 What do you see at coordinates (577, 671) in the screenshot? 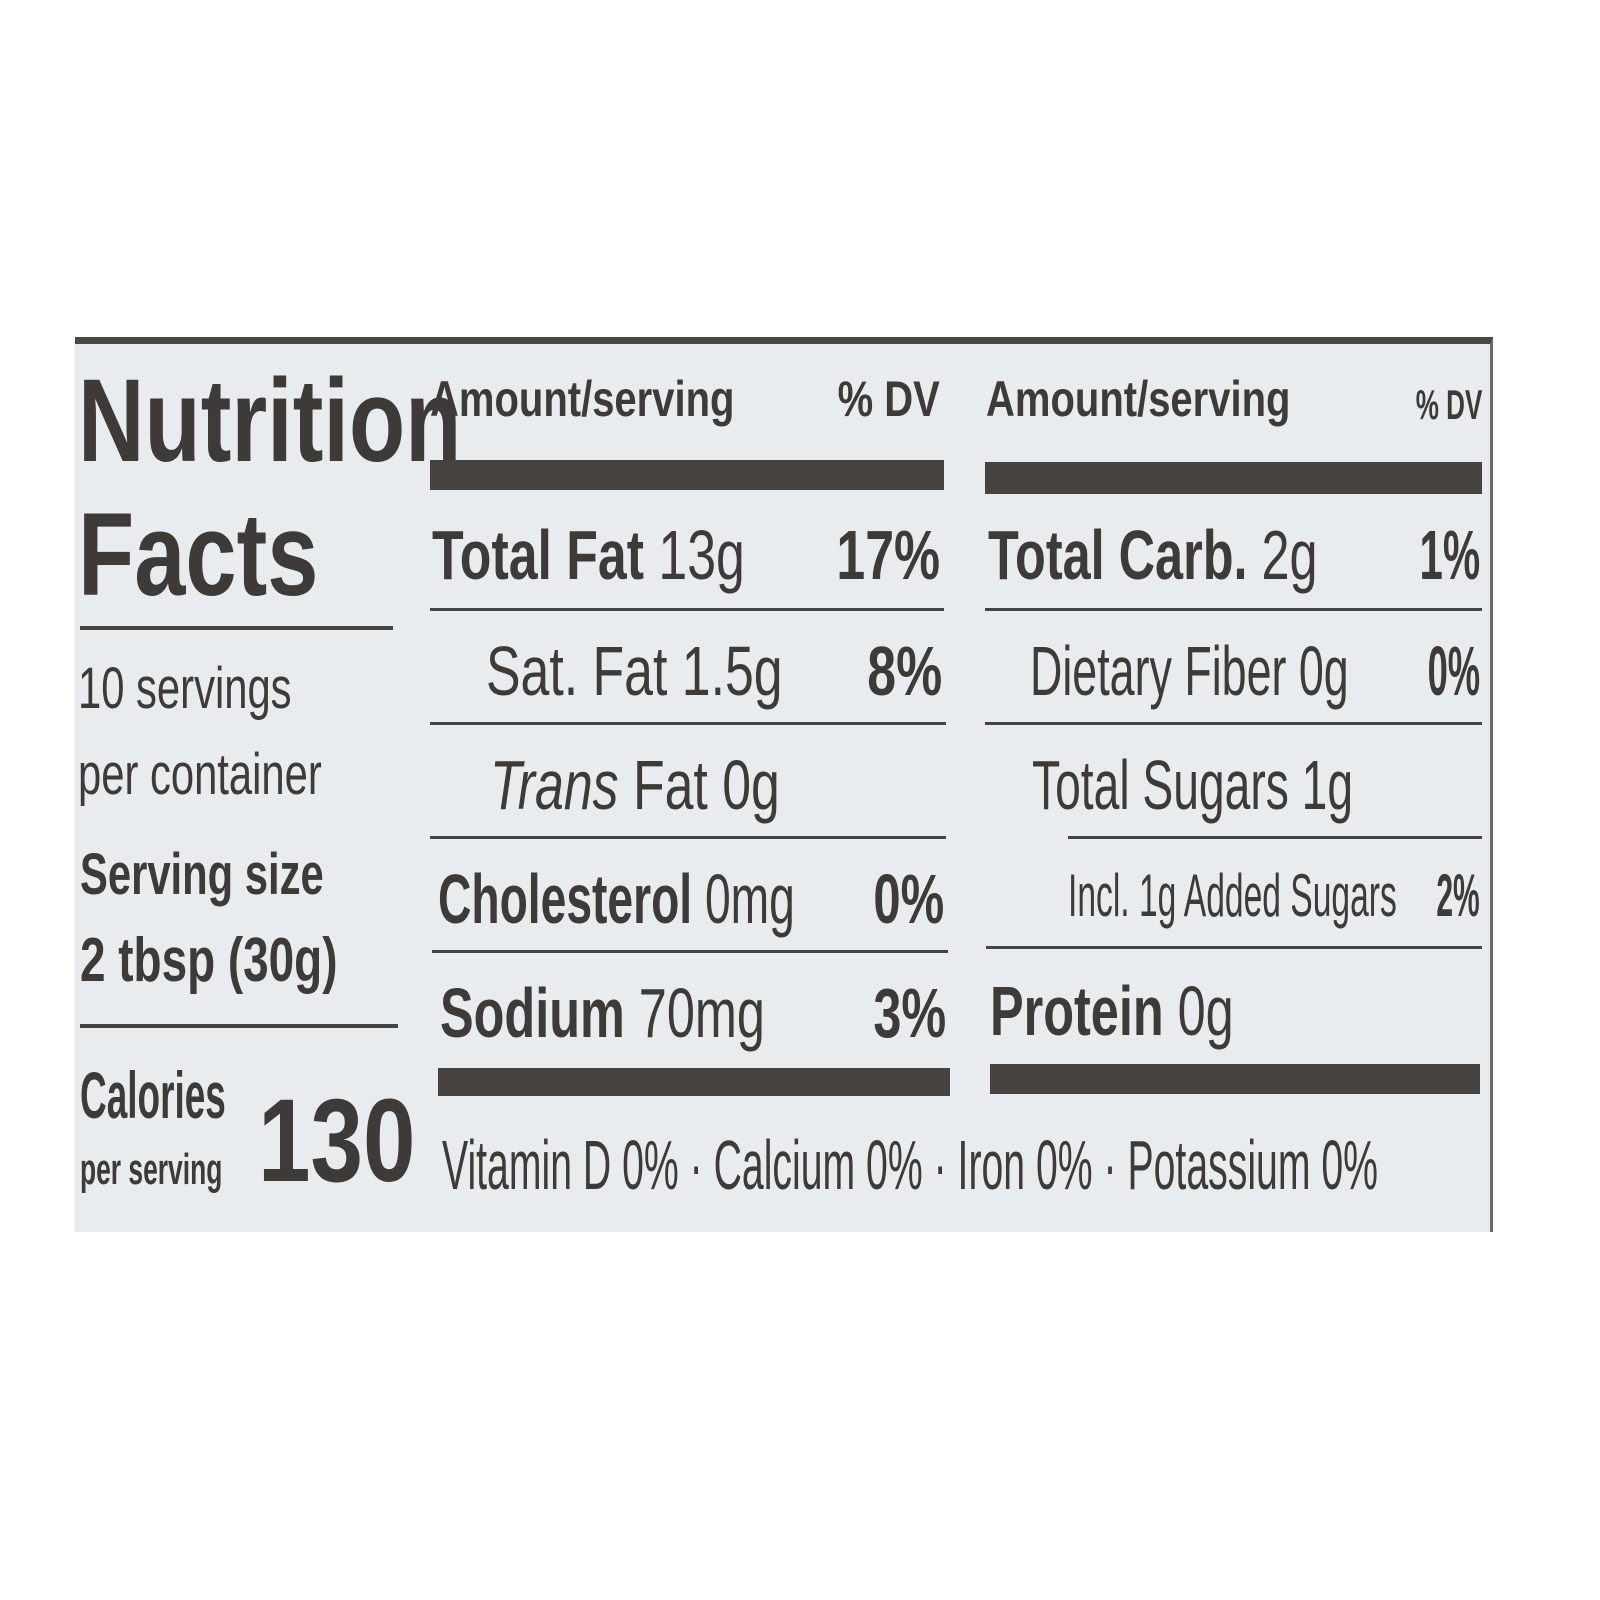
I see `nutrient-name: Sat. Fat` at bounding box center [577, 671].